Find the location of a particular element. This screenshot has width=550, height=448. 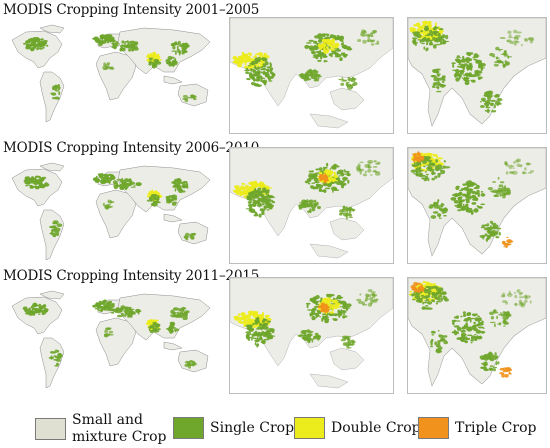

world-map-2001-2005 is located at coordinates (112, 77).